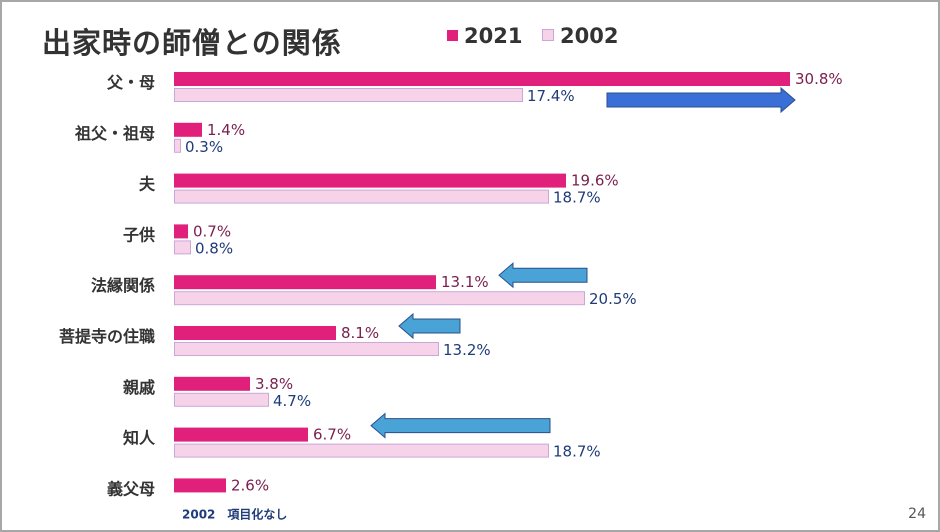 Image resolution: width=940 pixels, height=532 pixels. Describe the element at coordinates (467, 350) in the screenshot. I see `data-label-2002: 13.2%` at that location.